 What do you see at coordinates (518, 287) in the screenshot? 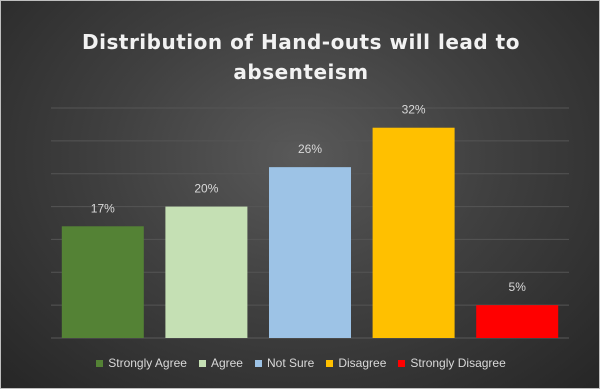
I see `data-label: 5%` at bounding box center [518, 287].